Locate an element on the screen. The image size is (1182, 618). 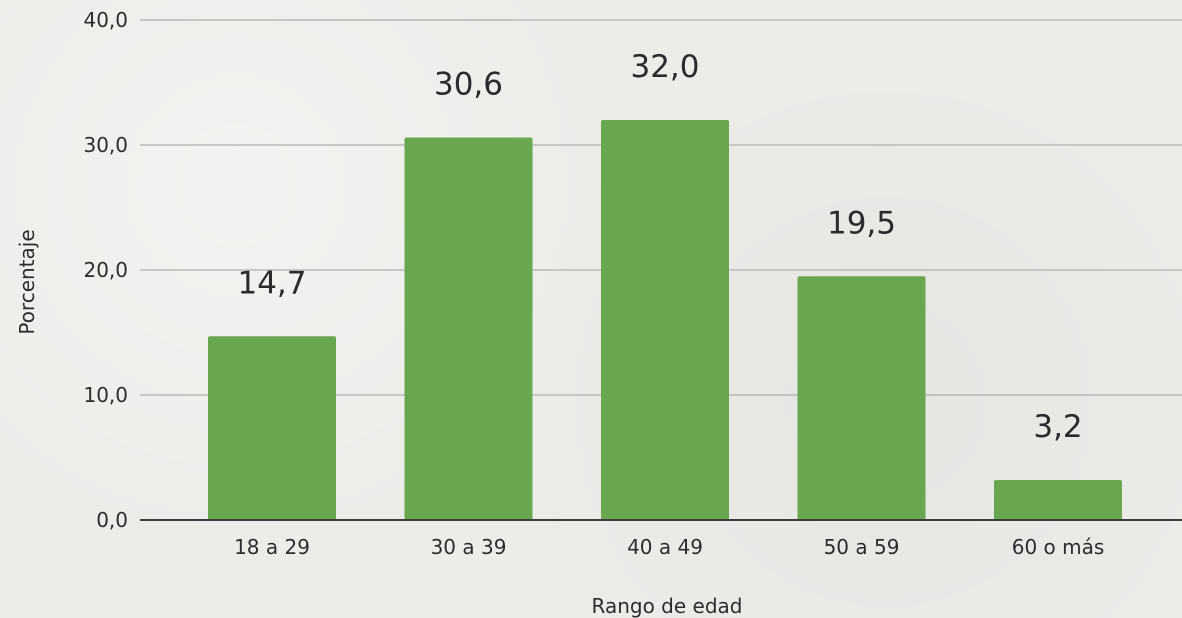
x-tick-label: 30 a 39 is located at coordinates (469, 547).